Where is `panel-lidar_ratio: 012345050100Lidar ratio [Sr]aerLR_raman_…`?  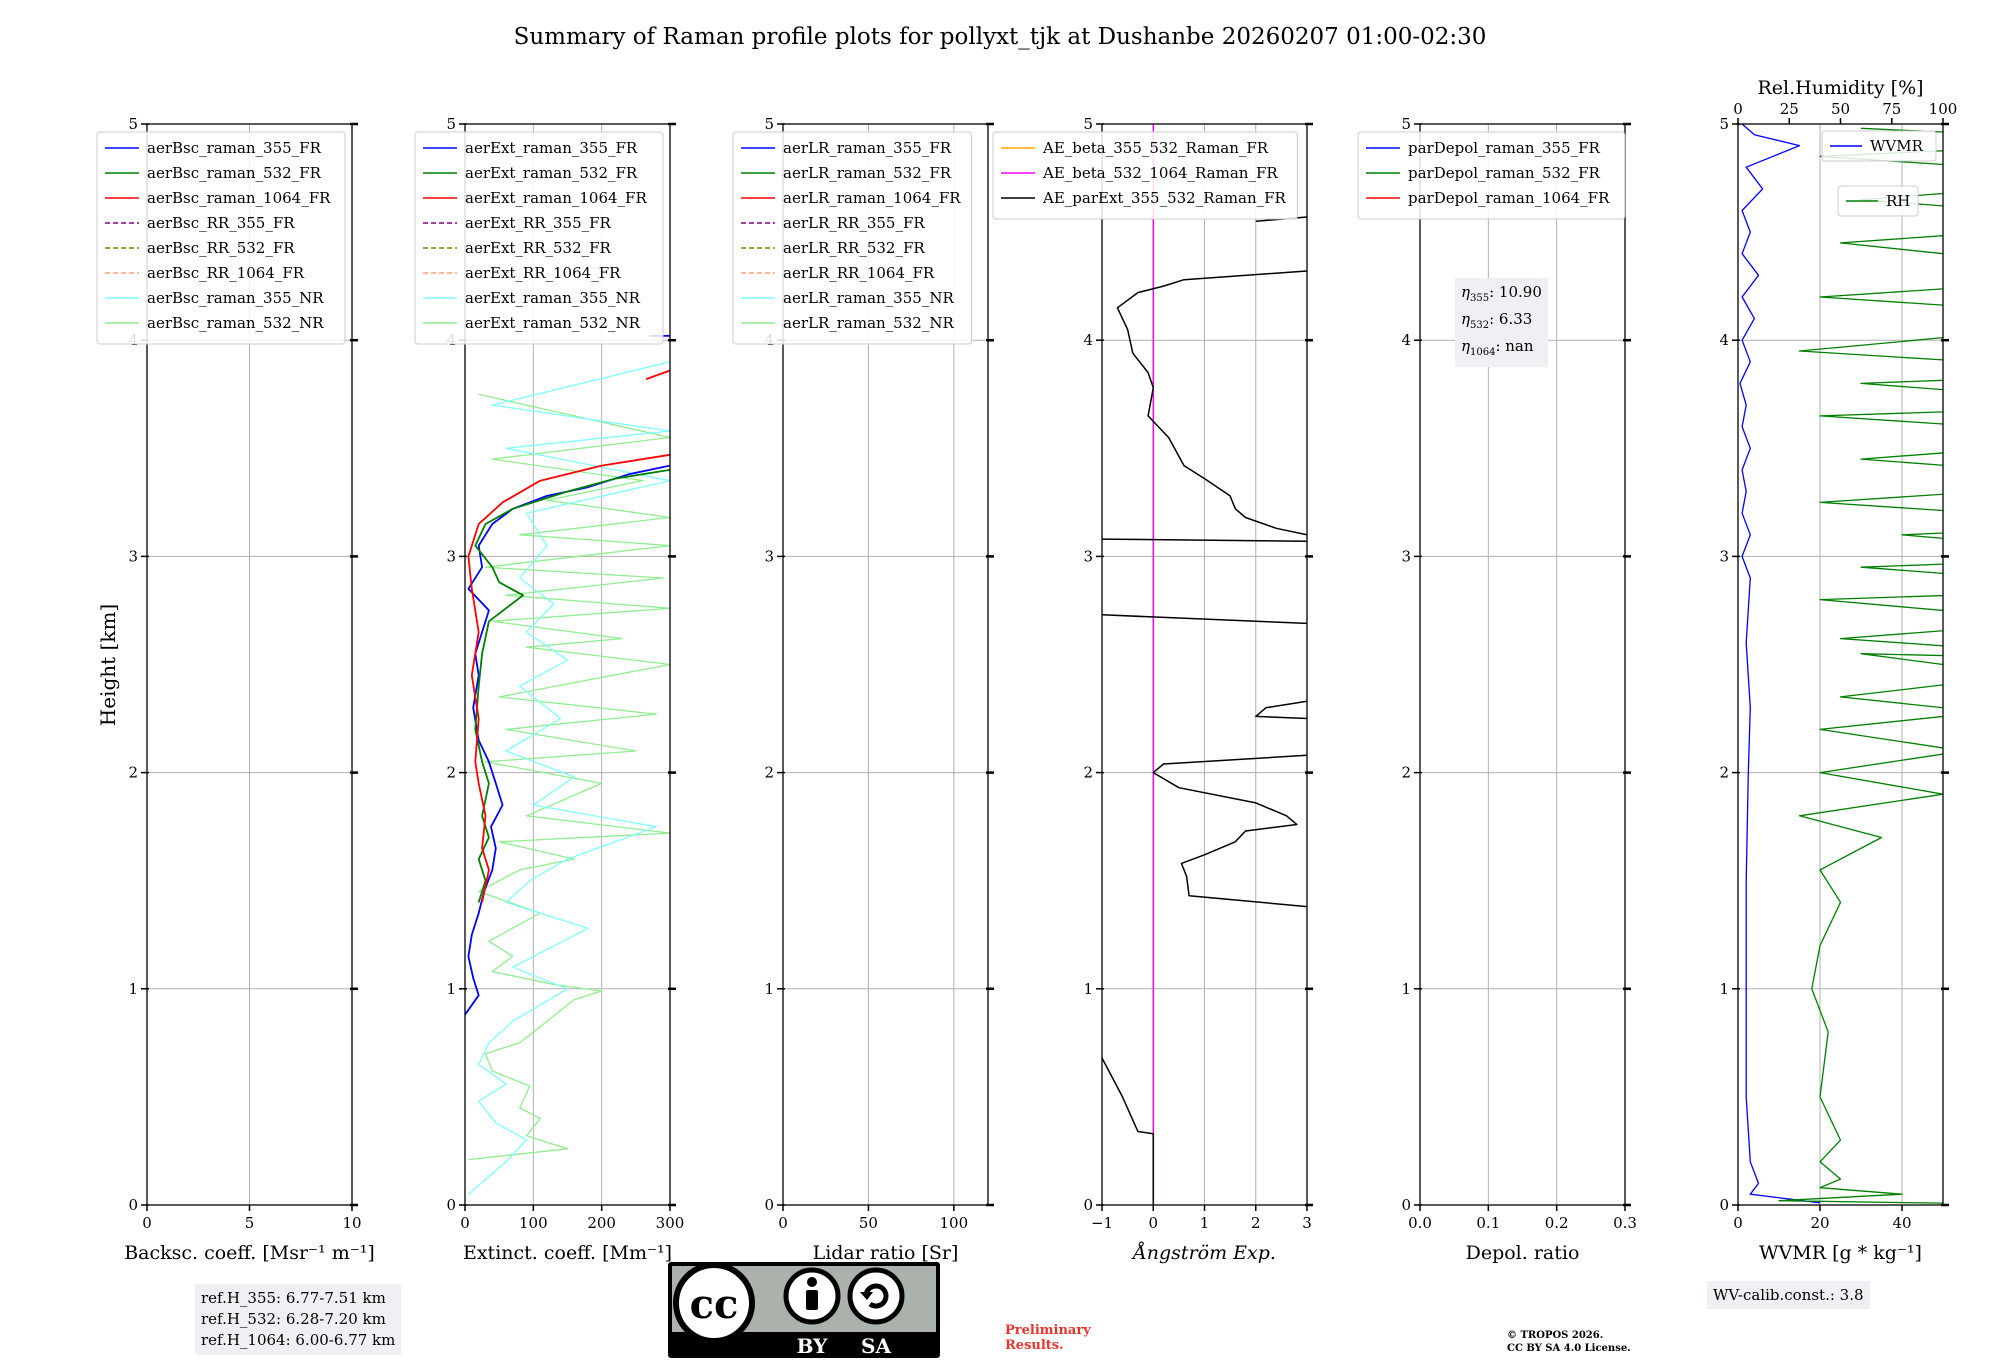 panel-lidar_ratio: 012345050100Lidar ratio [Sr]aerLR_raman_… is located at coordinates (863, 689).